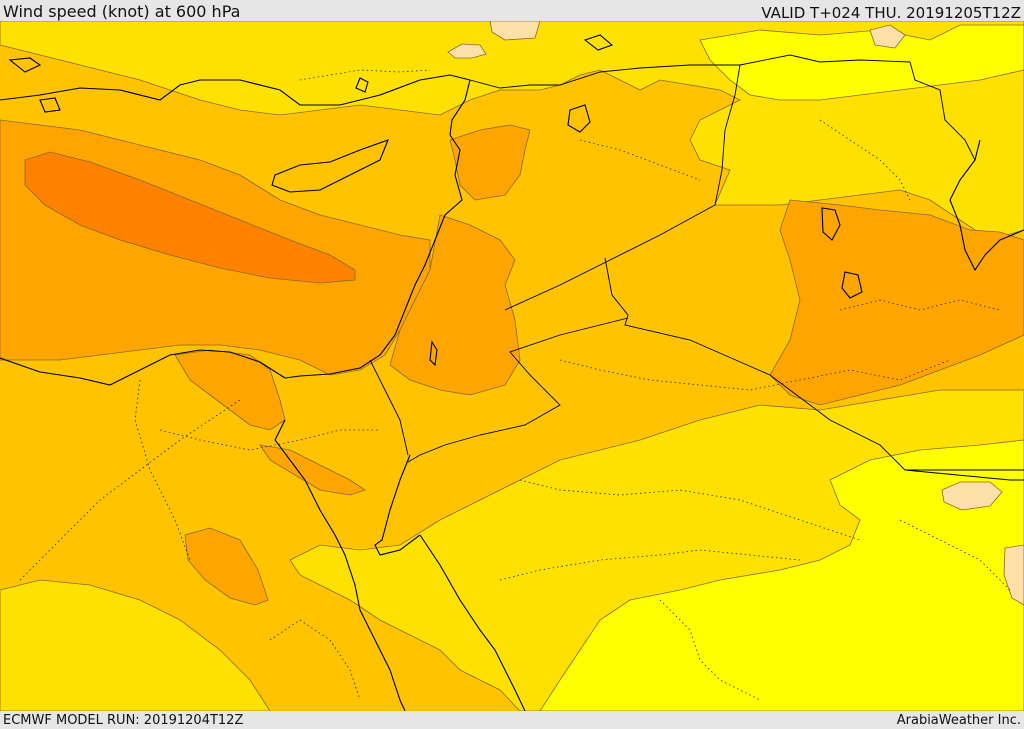  I want to click on band-pale-top, so click(515, 31).